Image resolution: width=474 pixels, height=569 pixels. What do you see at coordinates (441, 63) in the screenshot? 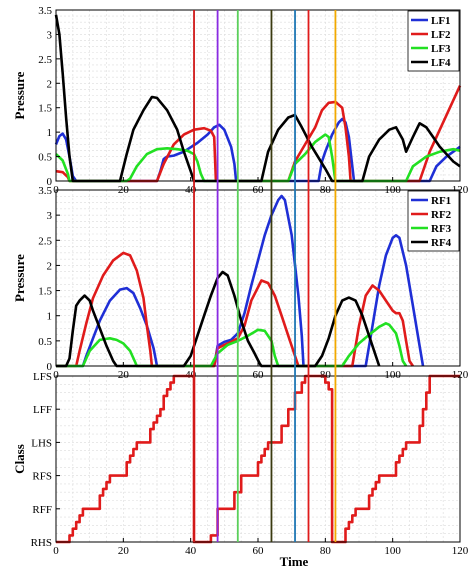
I see `legend-label: LF4` at bounding box center [441, 63].